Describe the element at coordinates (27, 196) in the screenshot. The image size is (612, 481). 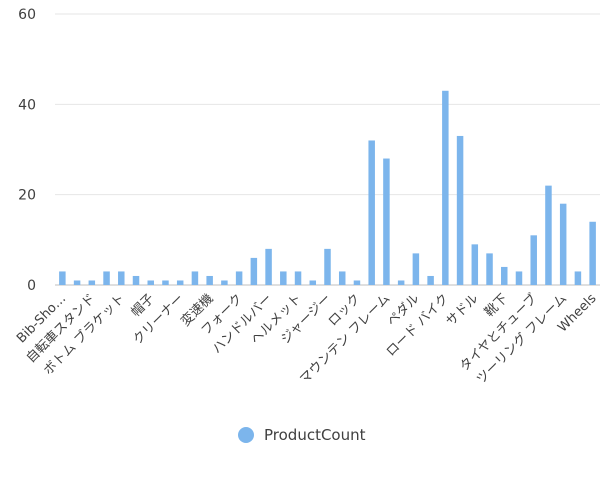
I see `y-tick-label: 20` at that location.